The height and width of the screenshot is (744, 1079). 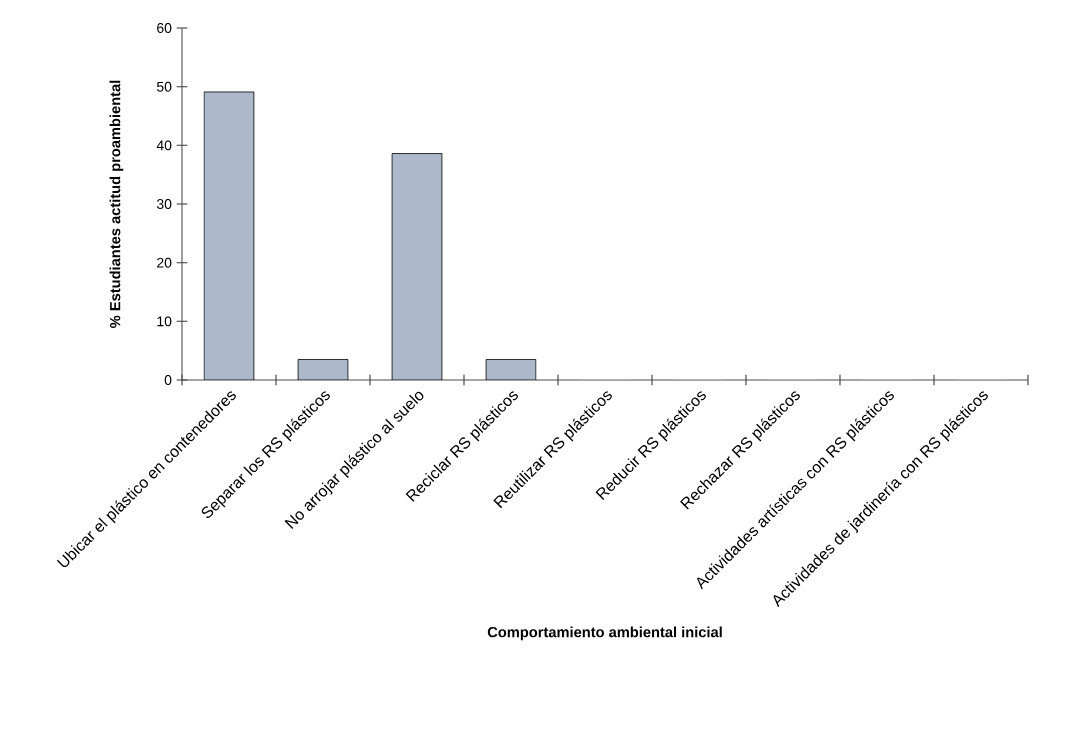 What do you see at coordinates (604, 633) in the screenshot?
I see `x-axis-title: Comportamiento ambiental inicial` at bounding box center [604, 633].